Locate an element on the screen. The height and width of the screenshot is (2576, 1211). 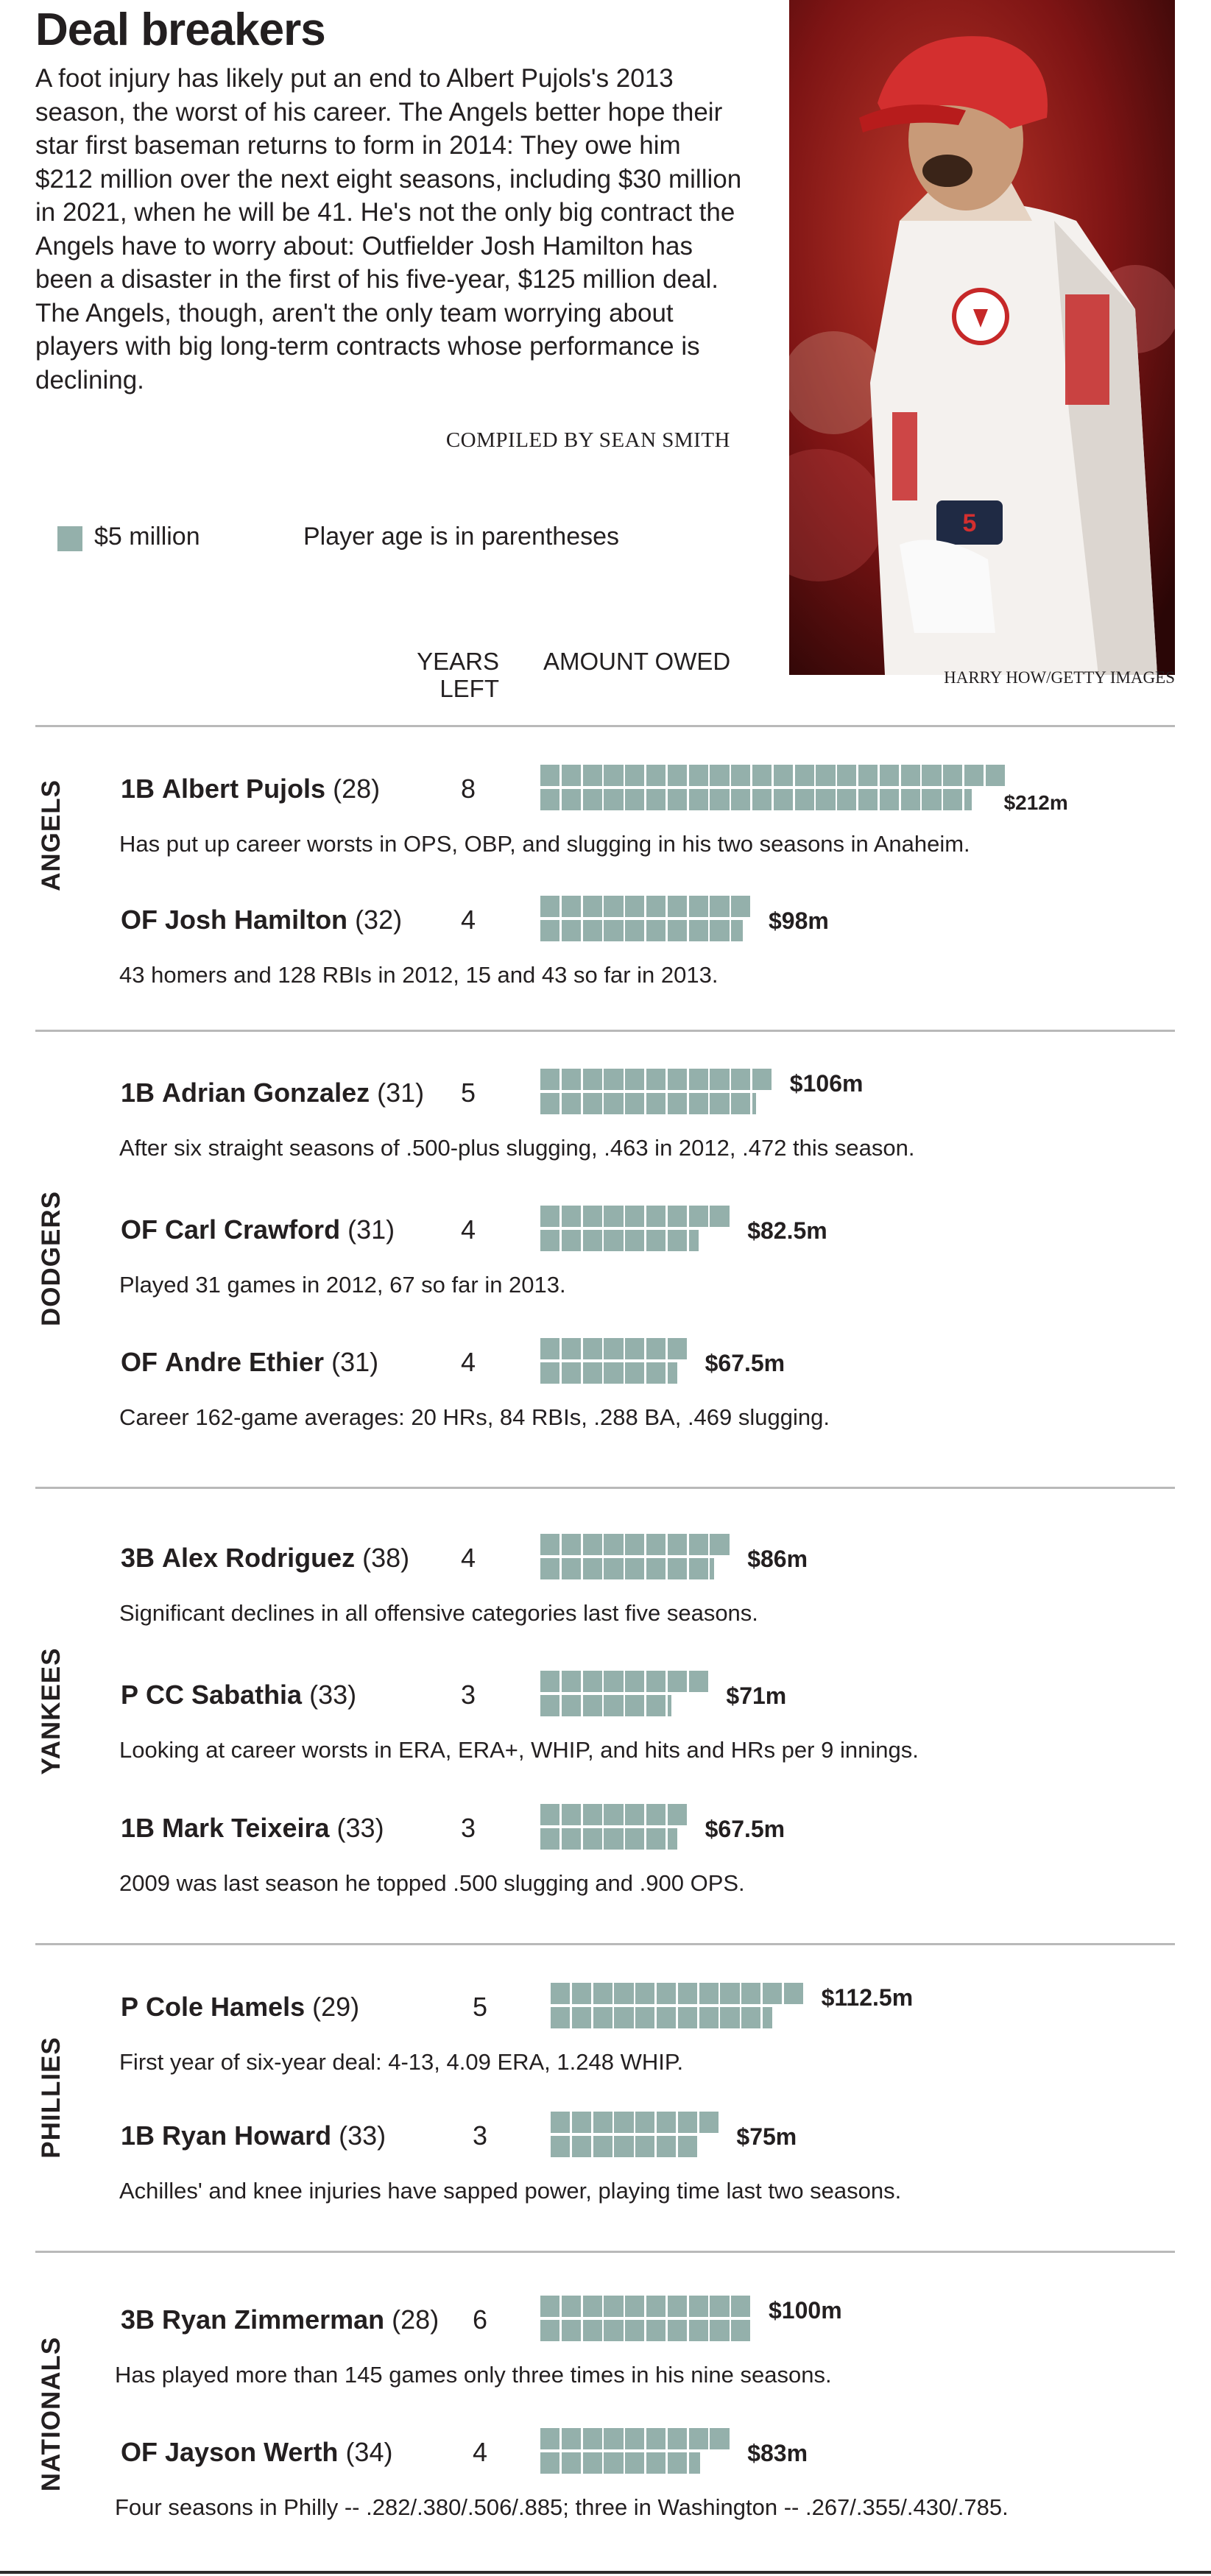
player-name: Andre Ethier is located at coordinates (245, 1362).